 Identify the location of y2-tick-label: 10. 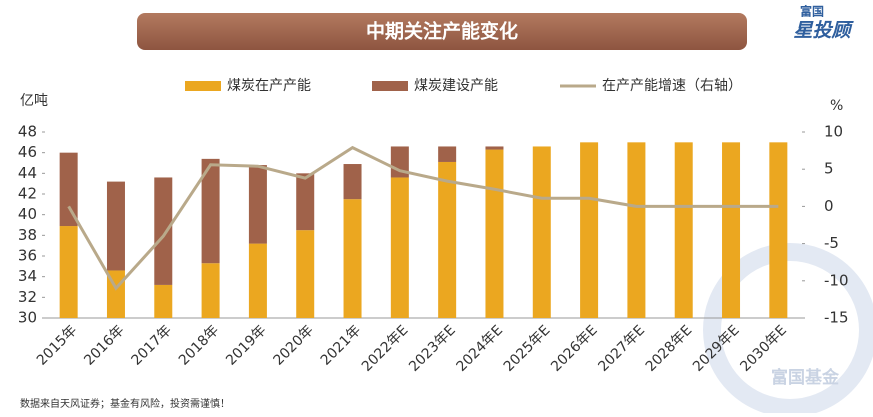
(833, 132).